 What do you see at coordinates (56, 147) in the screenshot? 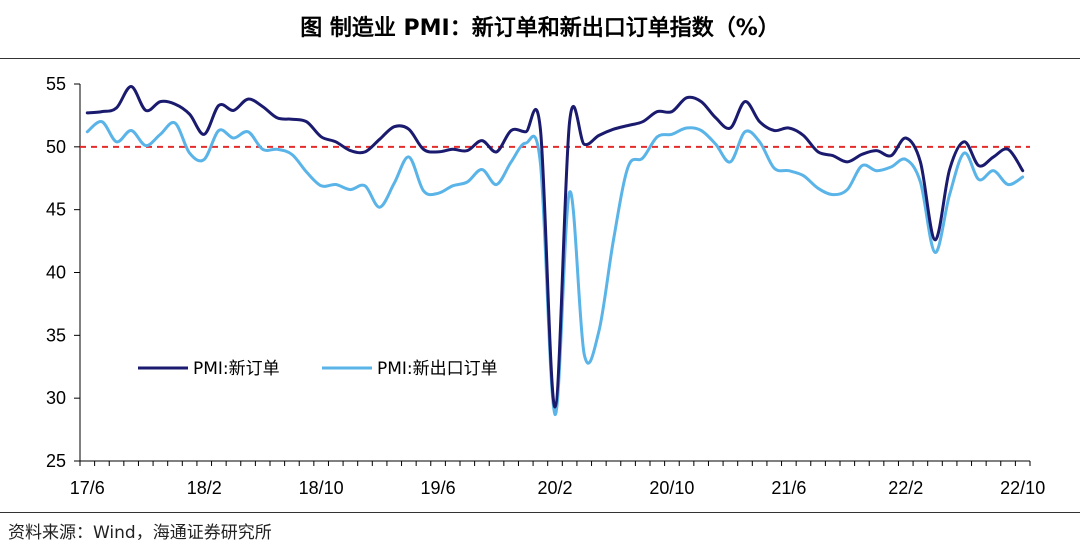
I see `y-tick-label: 50` at bounding box center [56, 147].